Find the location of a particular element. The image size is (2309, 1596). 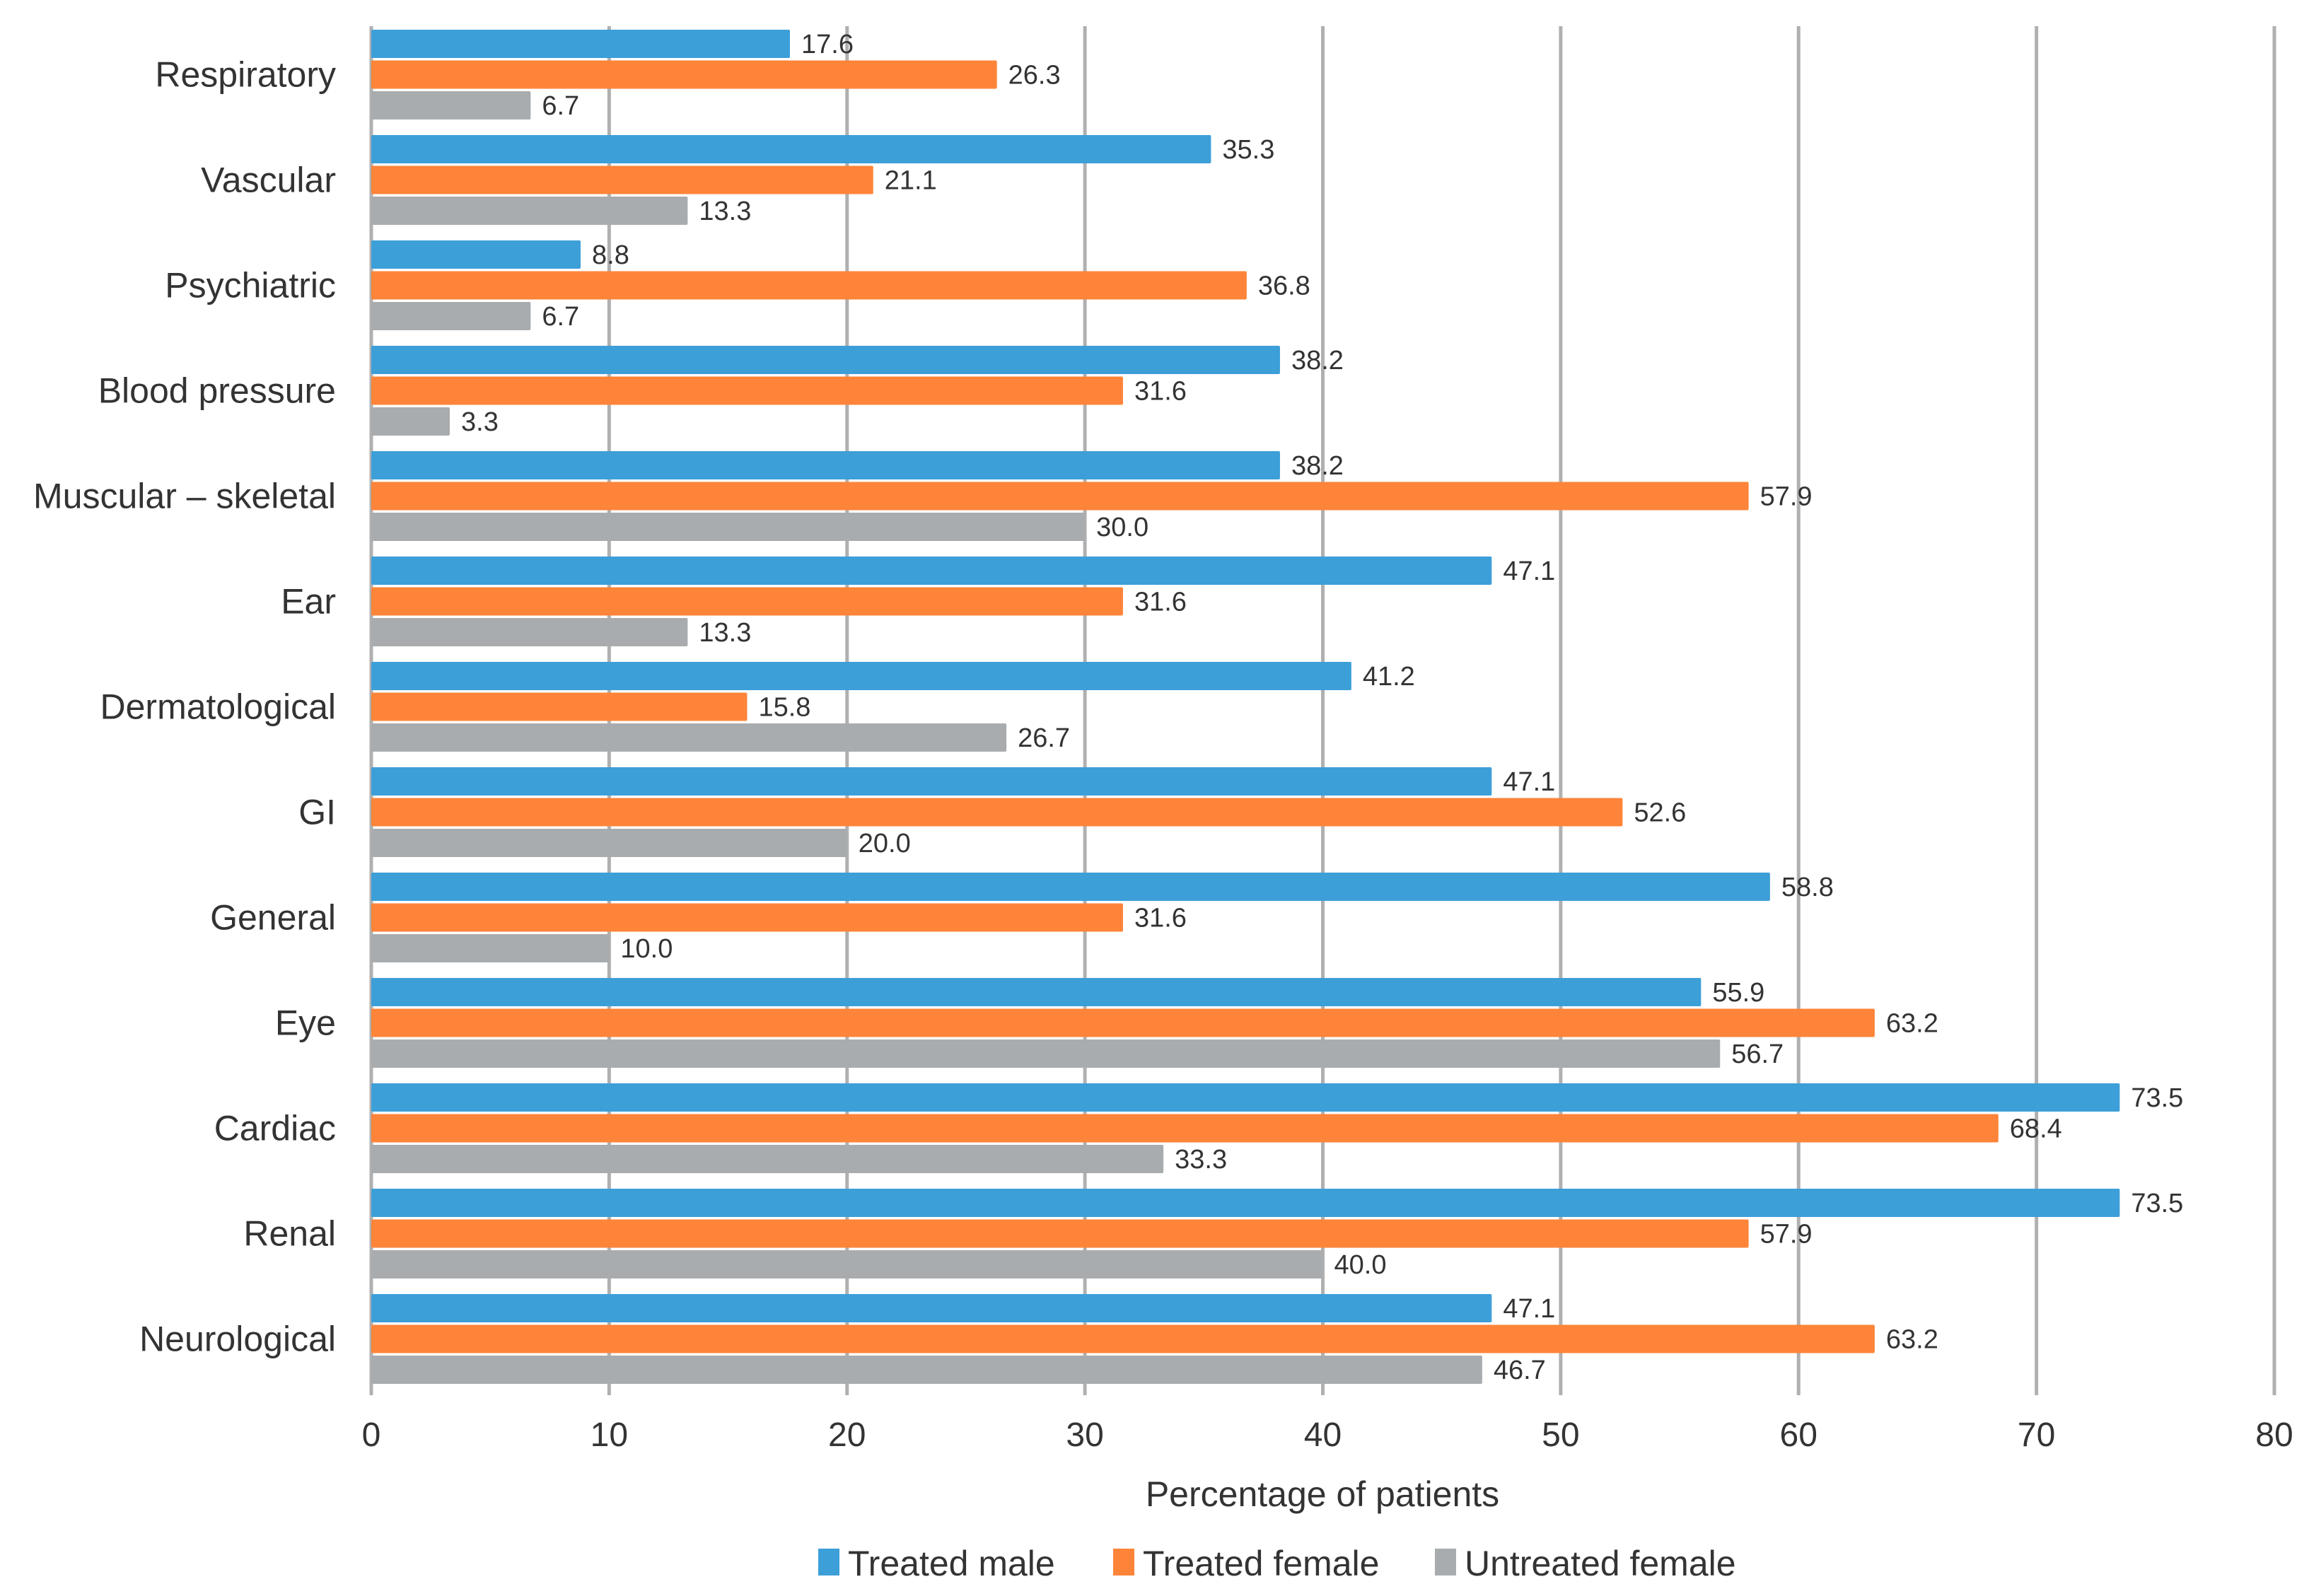

category-label: GI is located at coordinates (317, 812).